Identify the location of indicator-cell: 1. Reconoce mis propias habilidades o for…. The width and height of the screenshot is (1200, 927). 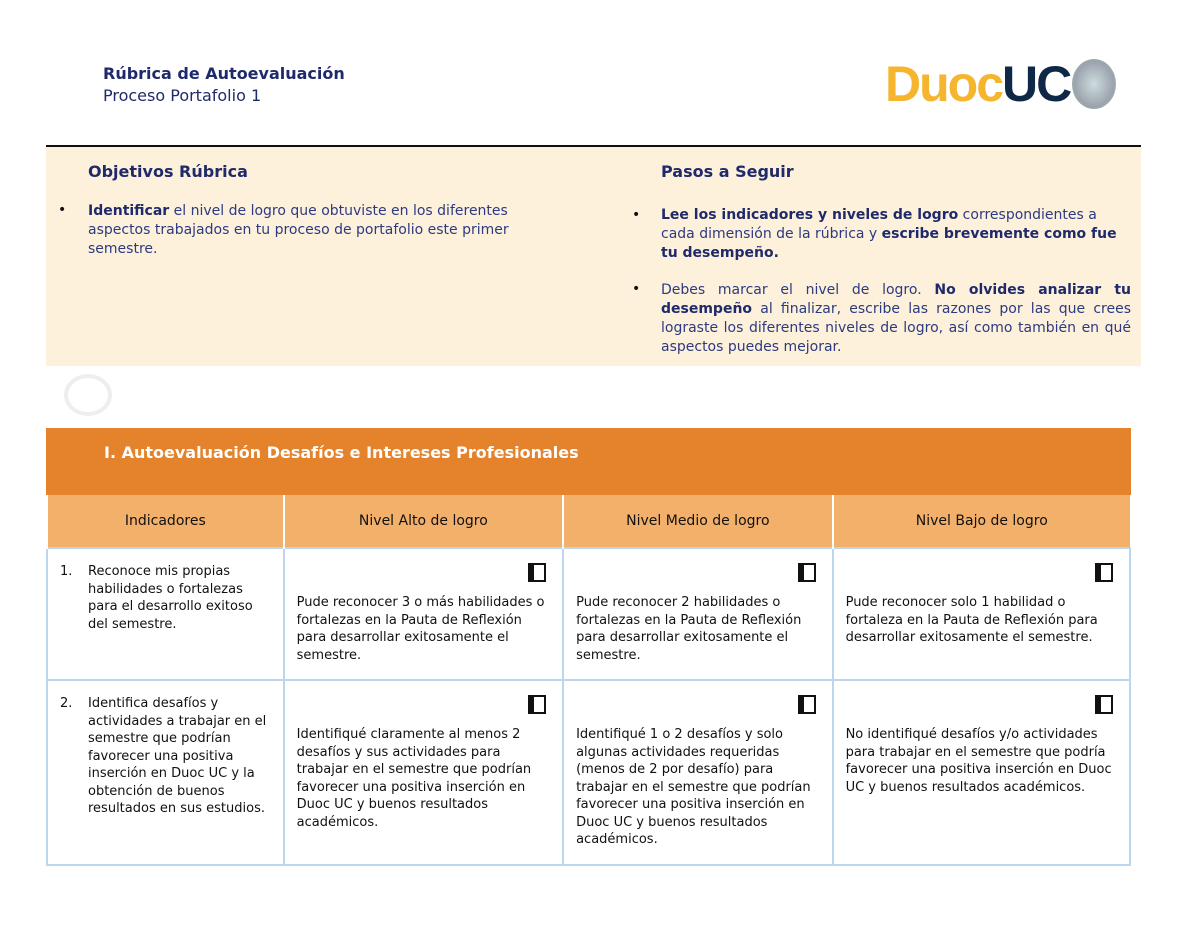
(165, 614).